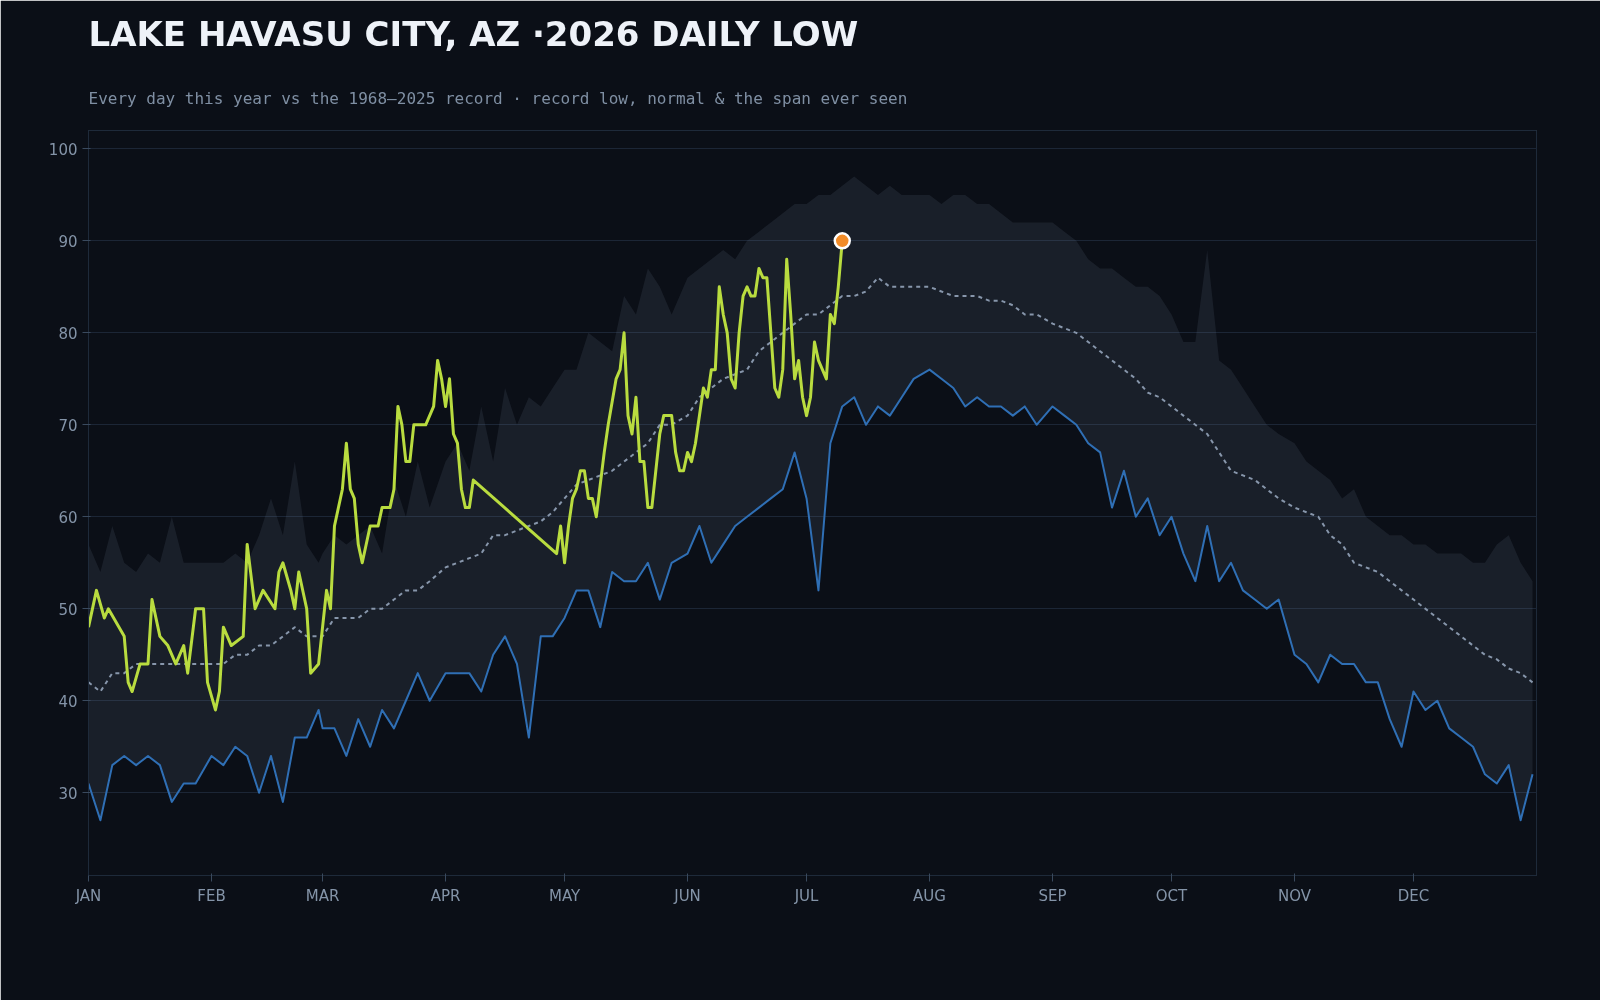  What do you see at coordinates (68, 333) in the screenshot?
I see `y-tick-label: 80` at bounding box center [68, 333].